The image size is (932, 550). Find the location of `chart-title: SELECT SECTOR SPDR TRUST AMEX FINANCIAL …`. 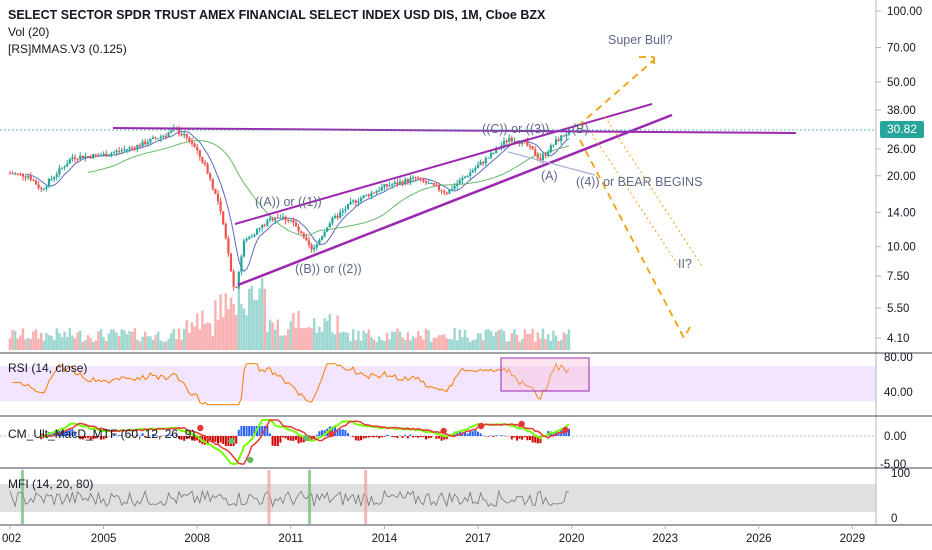

chart-title: SELECT SECTOR SPDR TRUST AMEX FINANCIAL … is located at coordinates (277, 15).